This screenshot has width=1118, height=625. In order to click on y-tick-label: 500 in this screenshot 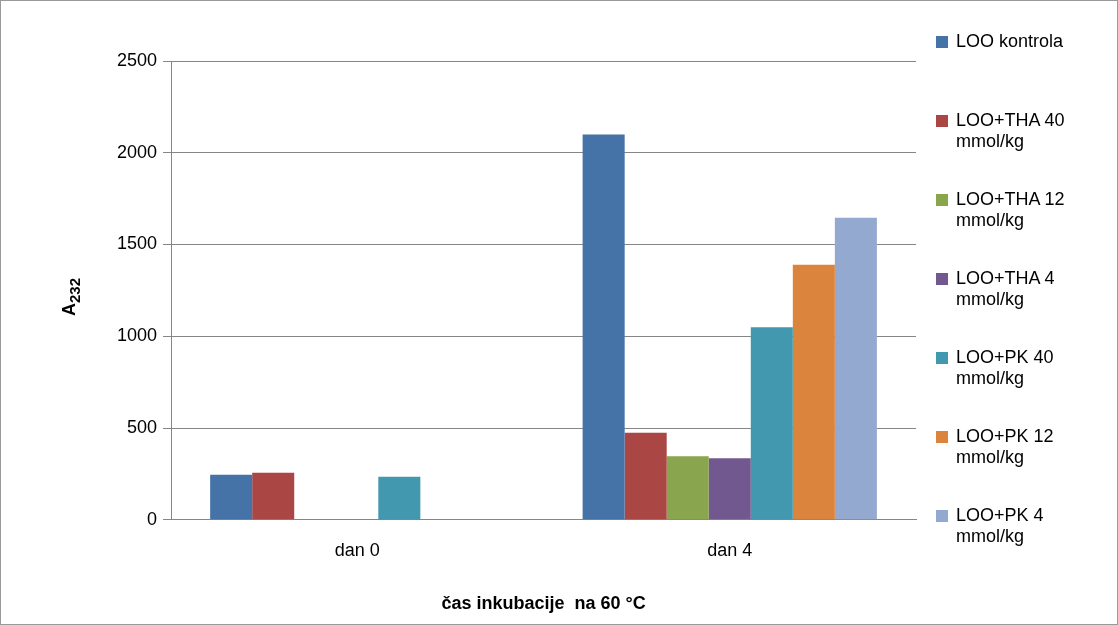, I will do `click(142, 427)`.